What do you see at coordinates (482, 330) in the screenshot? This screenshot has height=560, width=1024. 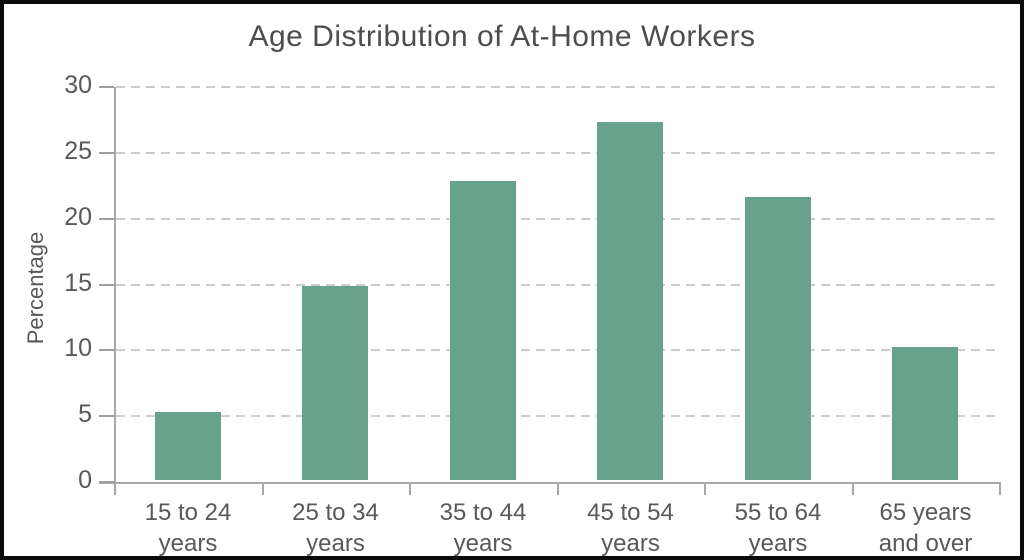 I see `bar-35-to-44-years` at bounding box center [482, 330].